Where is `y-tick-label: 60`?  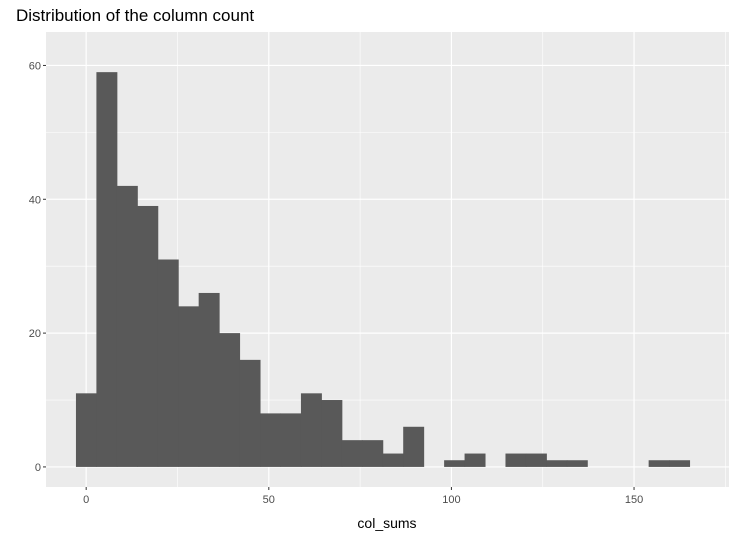
y-tick-label: 60 is located at coordinates (35, 66).